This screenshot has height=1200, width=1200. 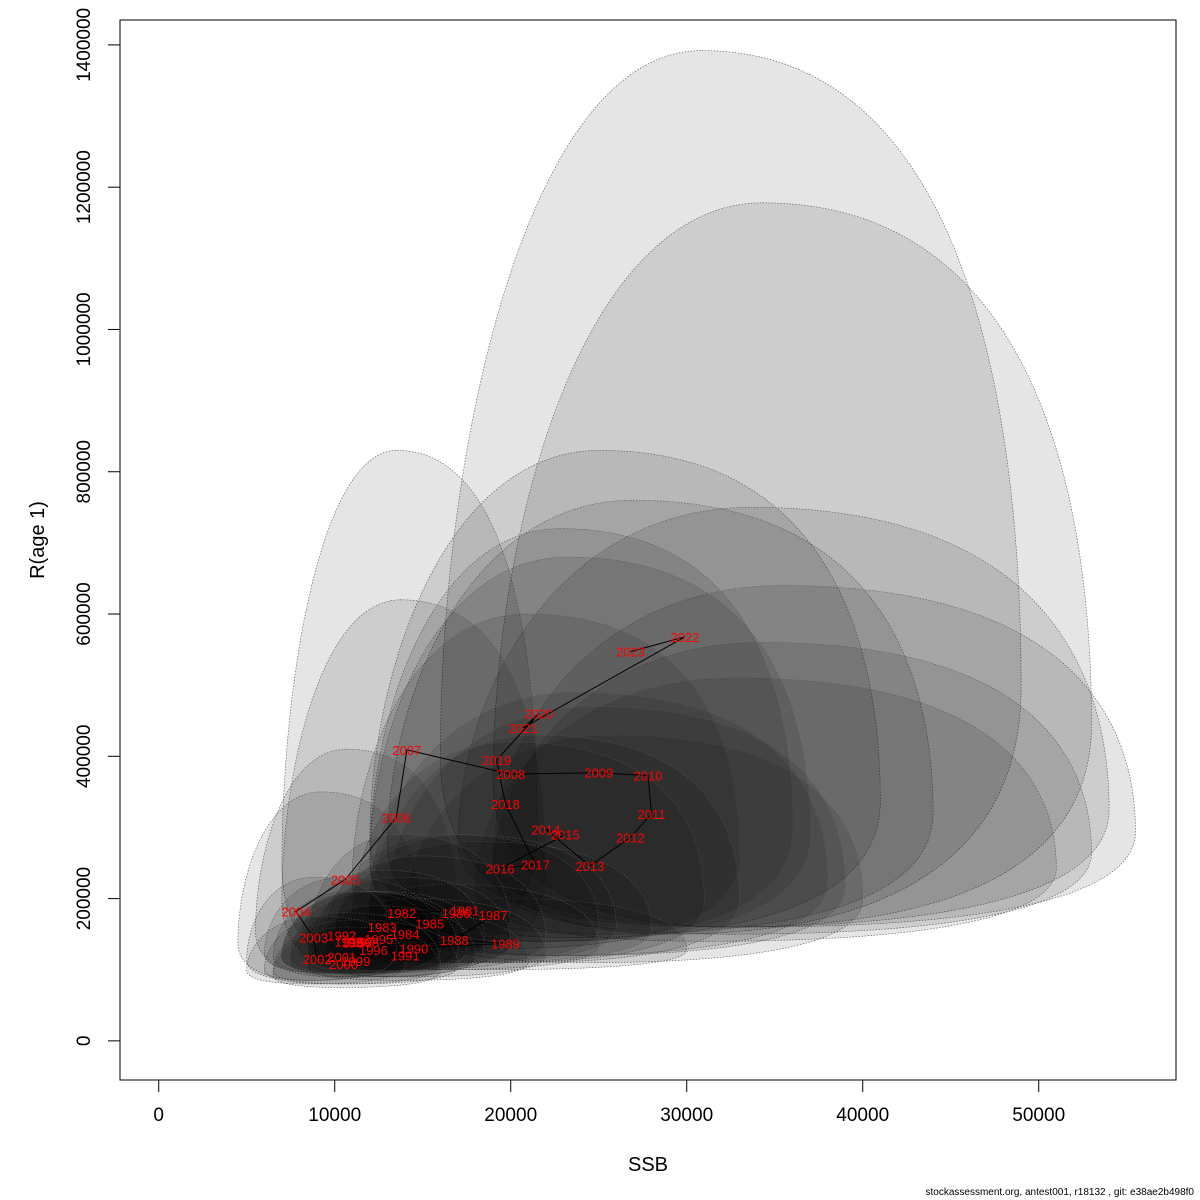 I want to click on confidence-region-1990, so click(x=427, y=938).